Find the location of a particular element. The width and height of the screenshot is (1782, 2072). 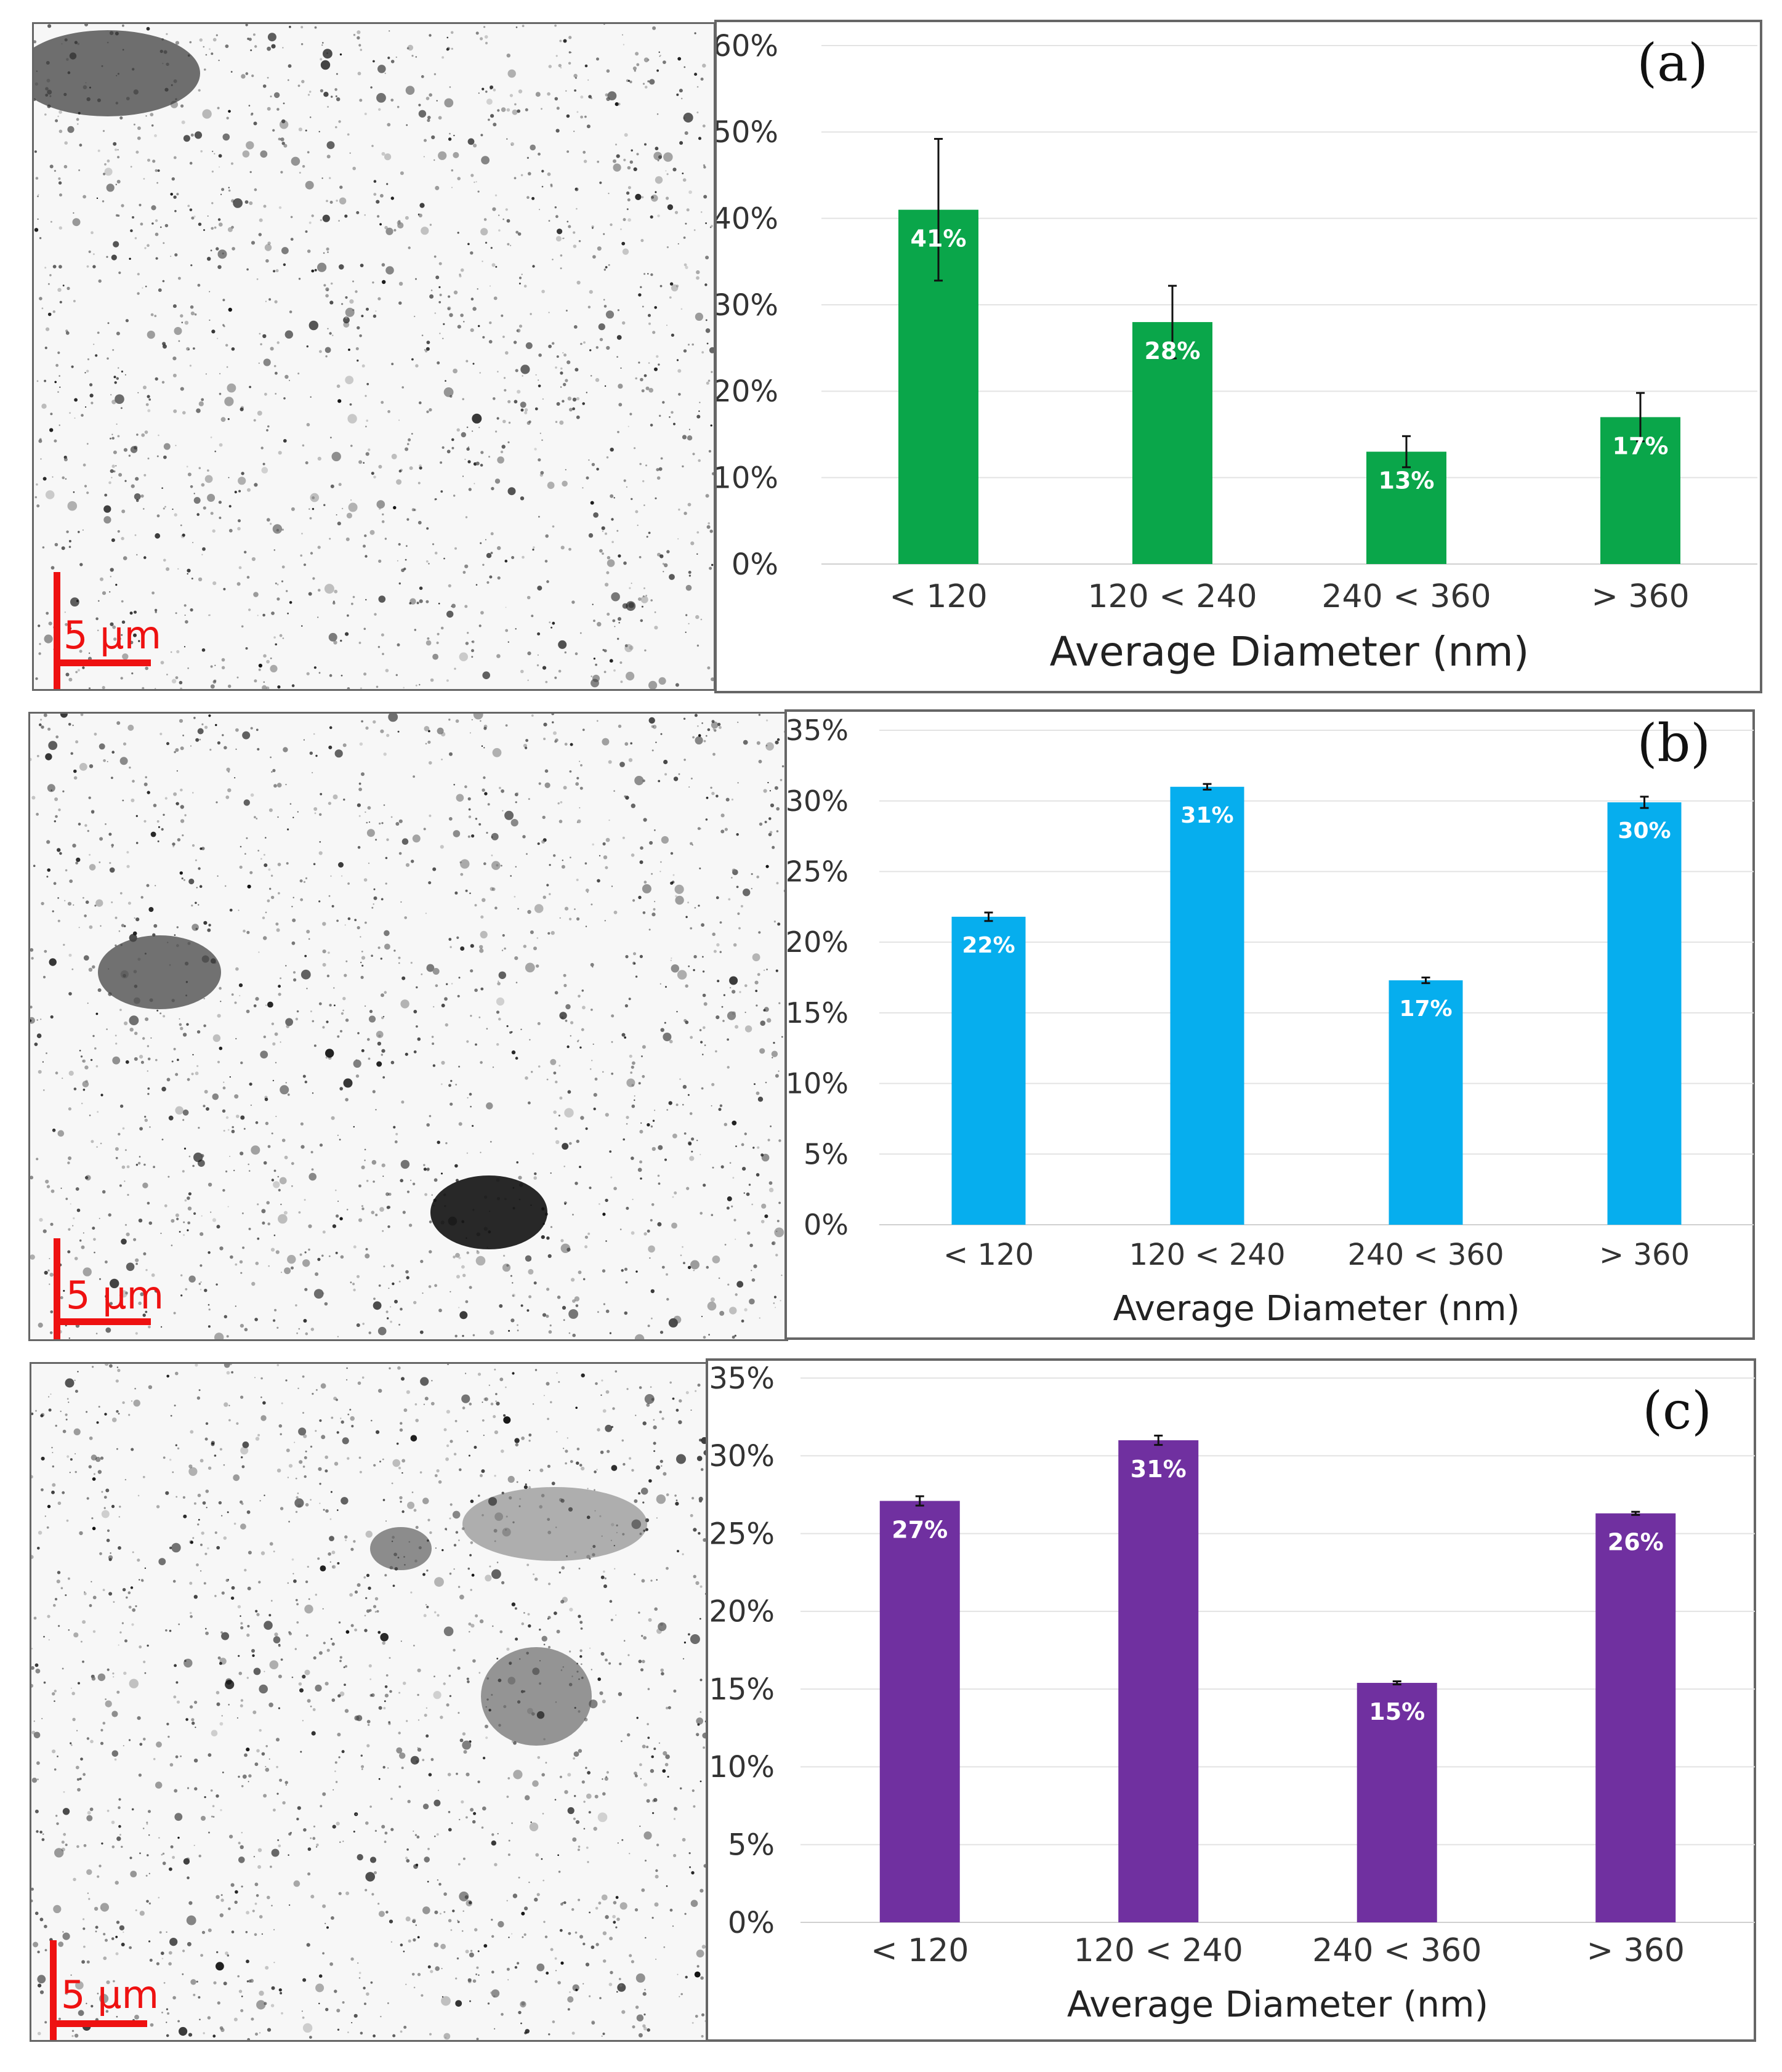

data-label-b-3: 17% is located at coordinates (1426, 1009).